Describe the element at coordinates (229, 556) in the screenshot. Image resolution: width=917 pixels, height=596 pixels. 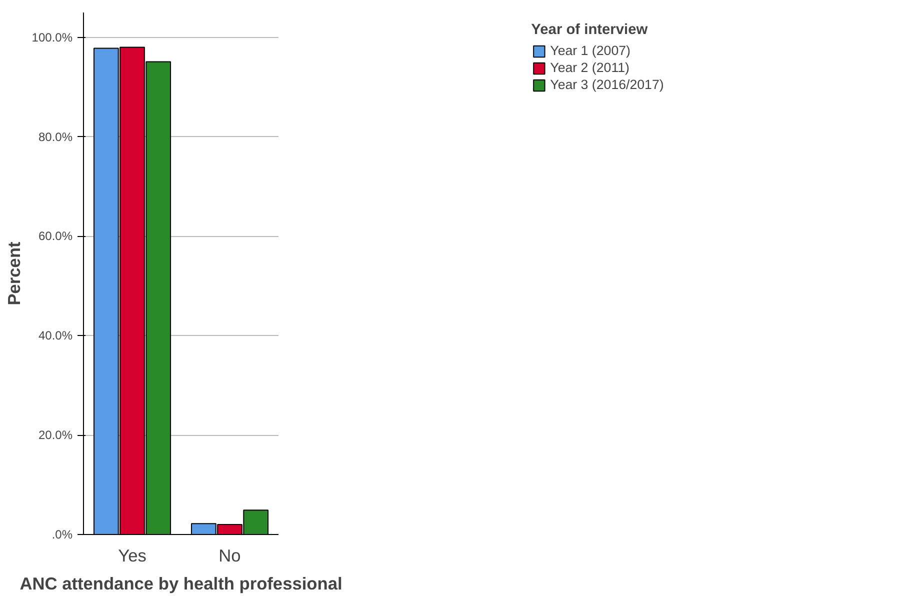
I see `x-tick-label: No` at that location.